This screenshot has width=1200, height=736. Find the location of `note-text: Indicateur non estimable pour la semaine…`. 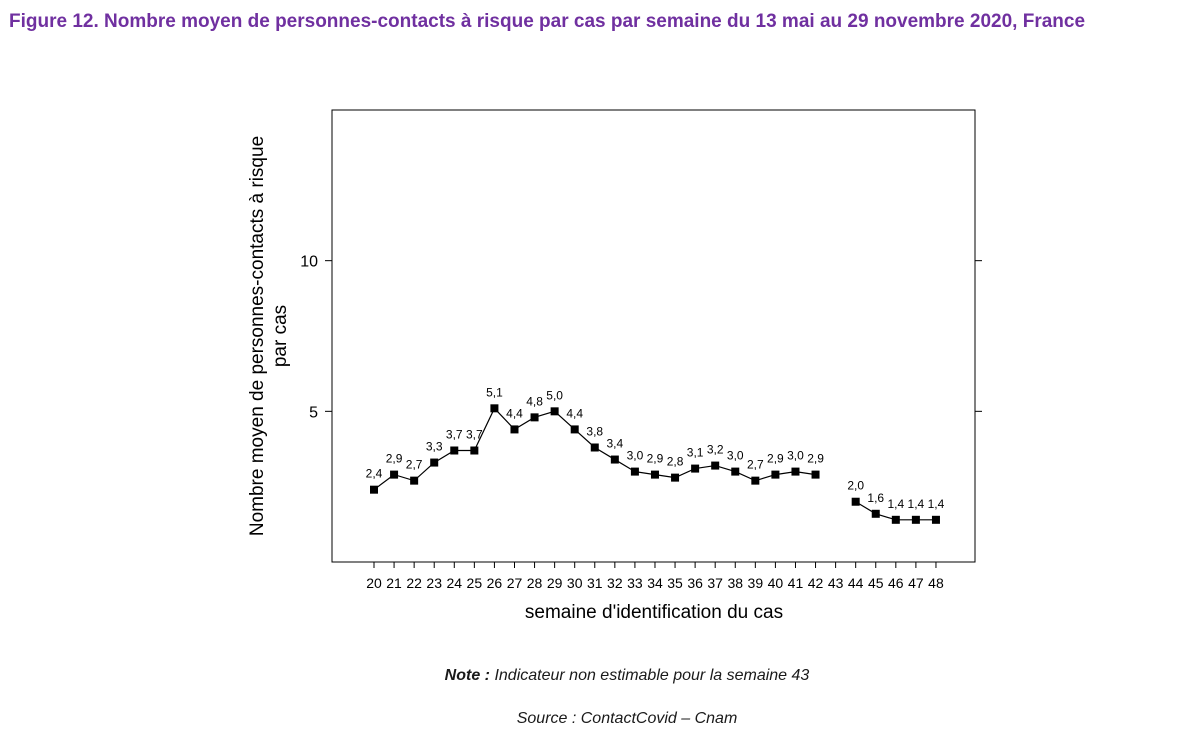

note-text: Indicateur non estimable pour la semaine… is located at coordinates (652, 675).